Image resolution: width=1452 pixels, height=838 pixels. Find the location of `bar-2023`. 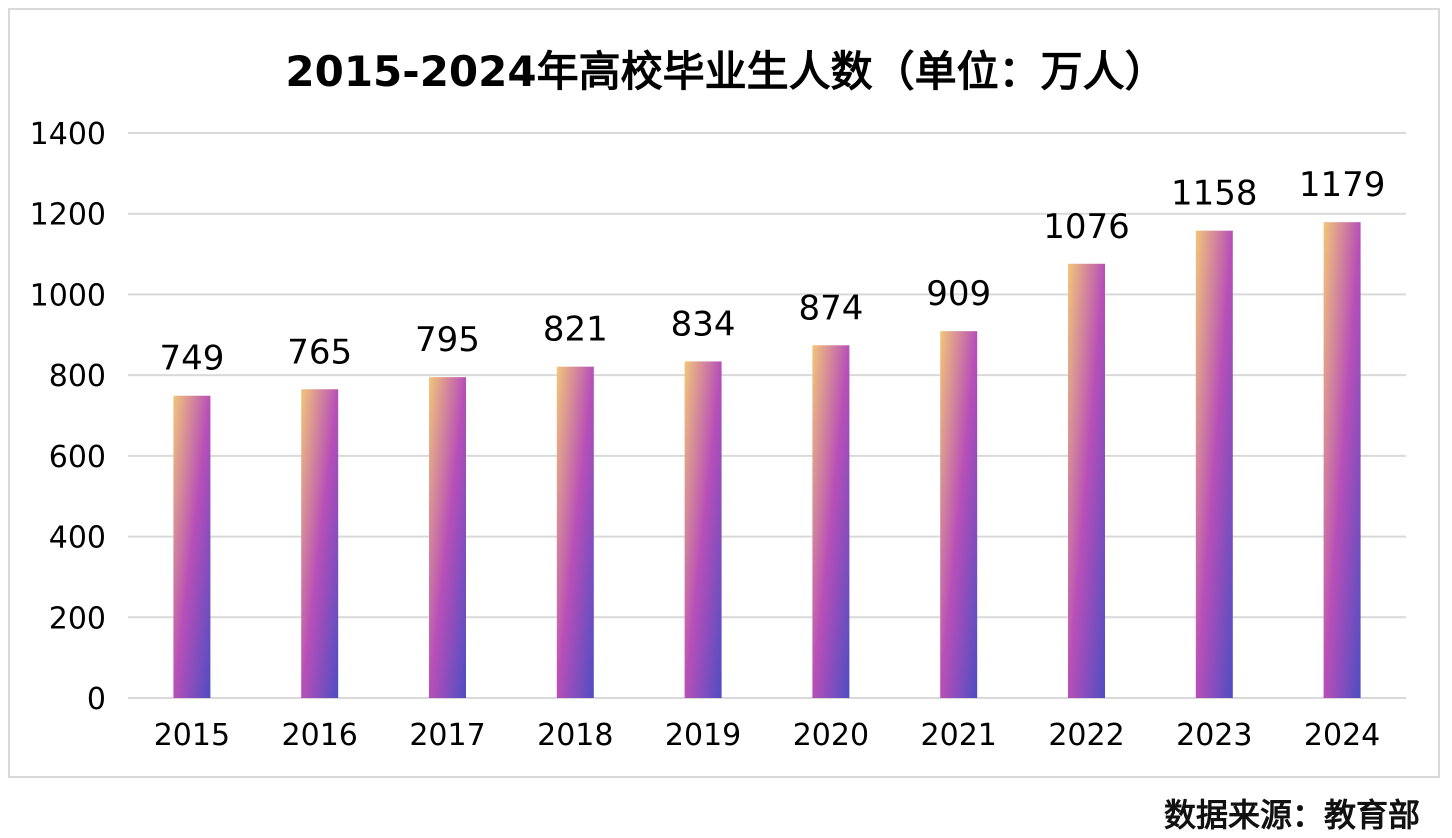

bar-2023 is located at coordinates (1214, 464).